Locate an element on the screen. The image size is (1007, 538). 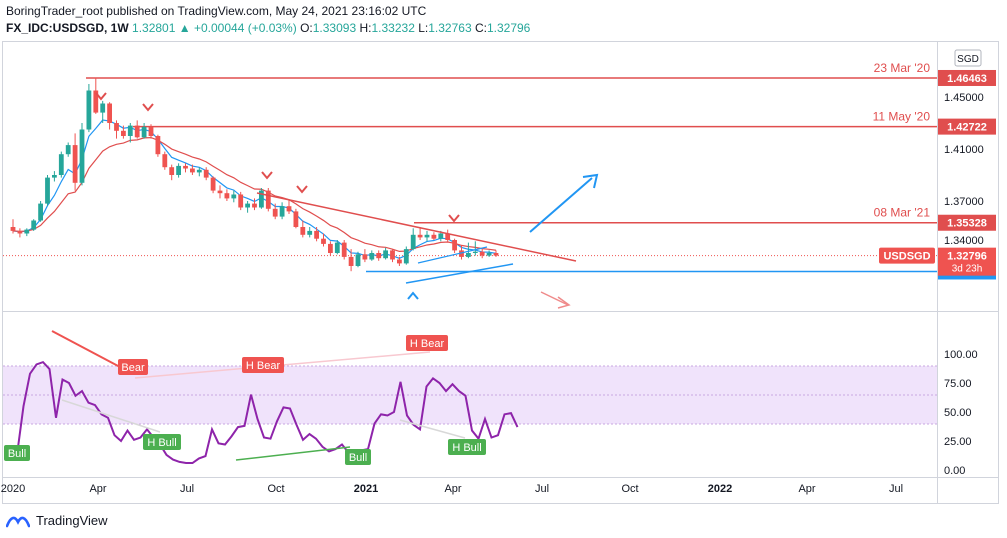
triangle-upper-line is located at coordinates (452, 255).